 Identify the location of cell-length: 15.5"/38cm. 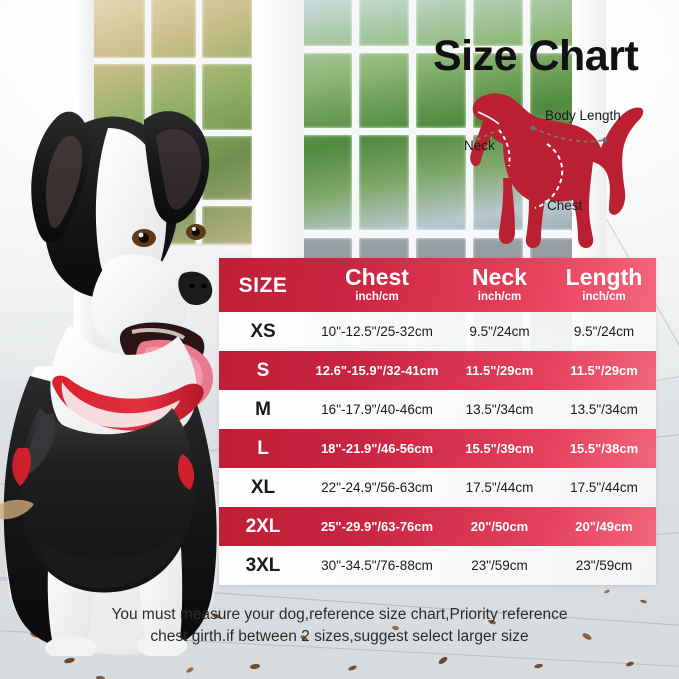
(604, 448).